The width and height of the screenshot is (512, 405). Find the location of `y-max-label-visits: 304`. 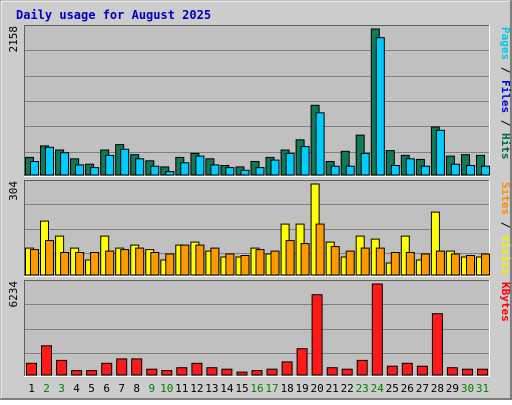

y-max-label-visits: 304 is located at coordinates (13, 191).